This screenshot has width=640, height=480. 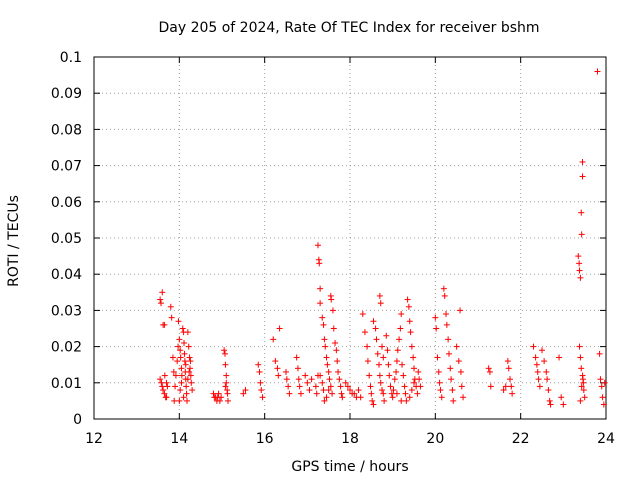 I want to click on y-tick-label: 0.02, so click(x=66, y=348).